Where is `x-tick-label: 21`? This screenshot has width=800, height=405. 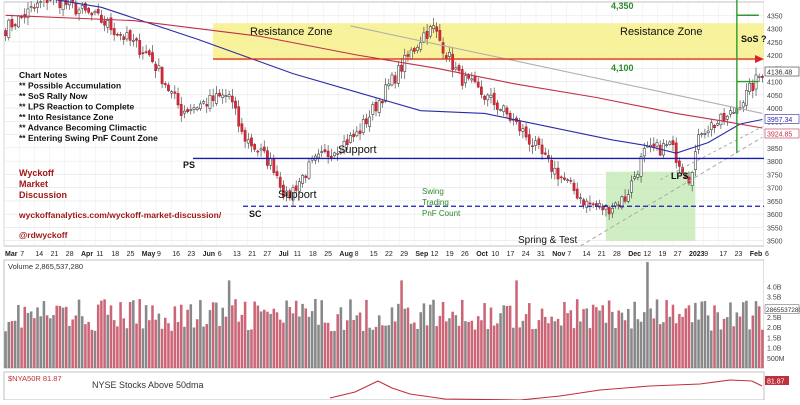
x-tick-label: 21 is located at coordinates (602, 254).